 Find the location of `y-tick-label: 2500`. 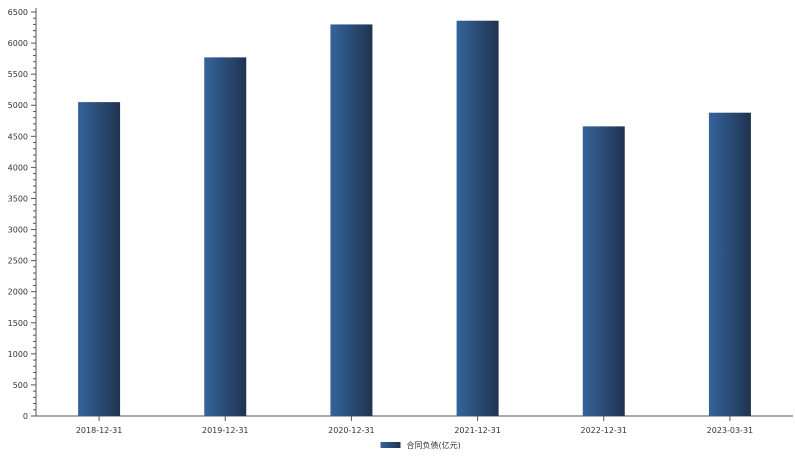

y-tick-label: 2500 is located at coordinates (18, 261).